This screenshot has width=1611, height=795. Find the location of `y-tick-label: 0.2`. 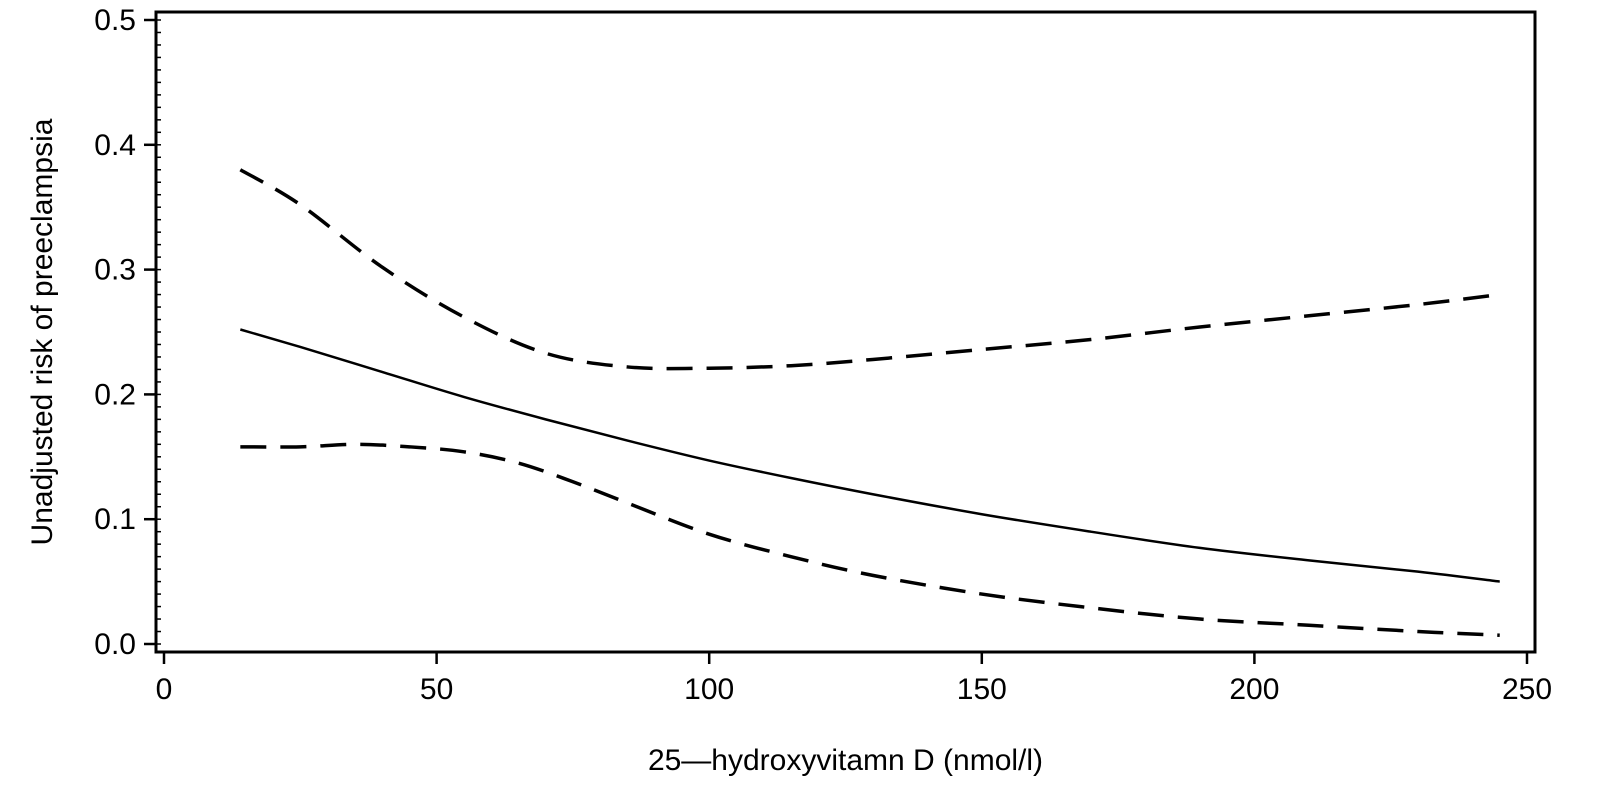

y-tick-label: 0.2 is located at coordinates (115, 394).